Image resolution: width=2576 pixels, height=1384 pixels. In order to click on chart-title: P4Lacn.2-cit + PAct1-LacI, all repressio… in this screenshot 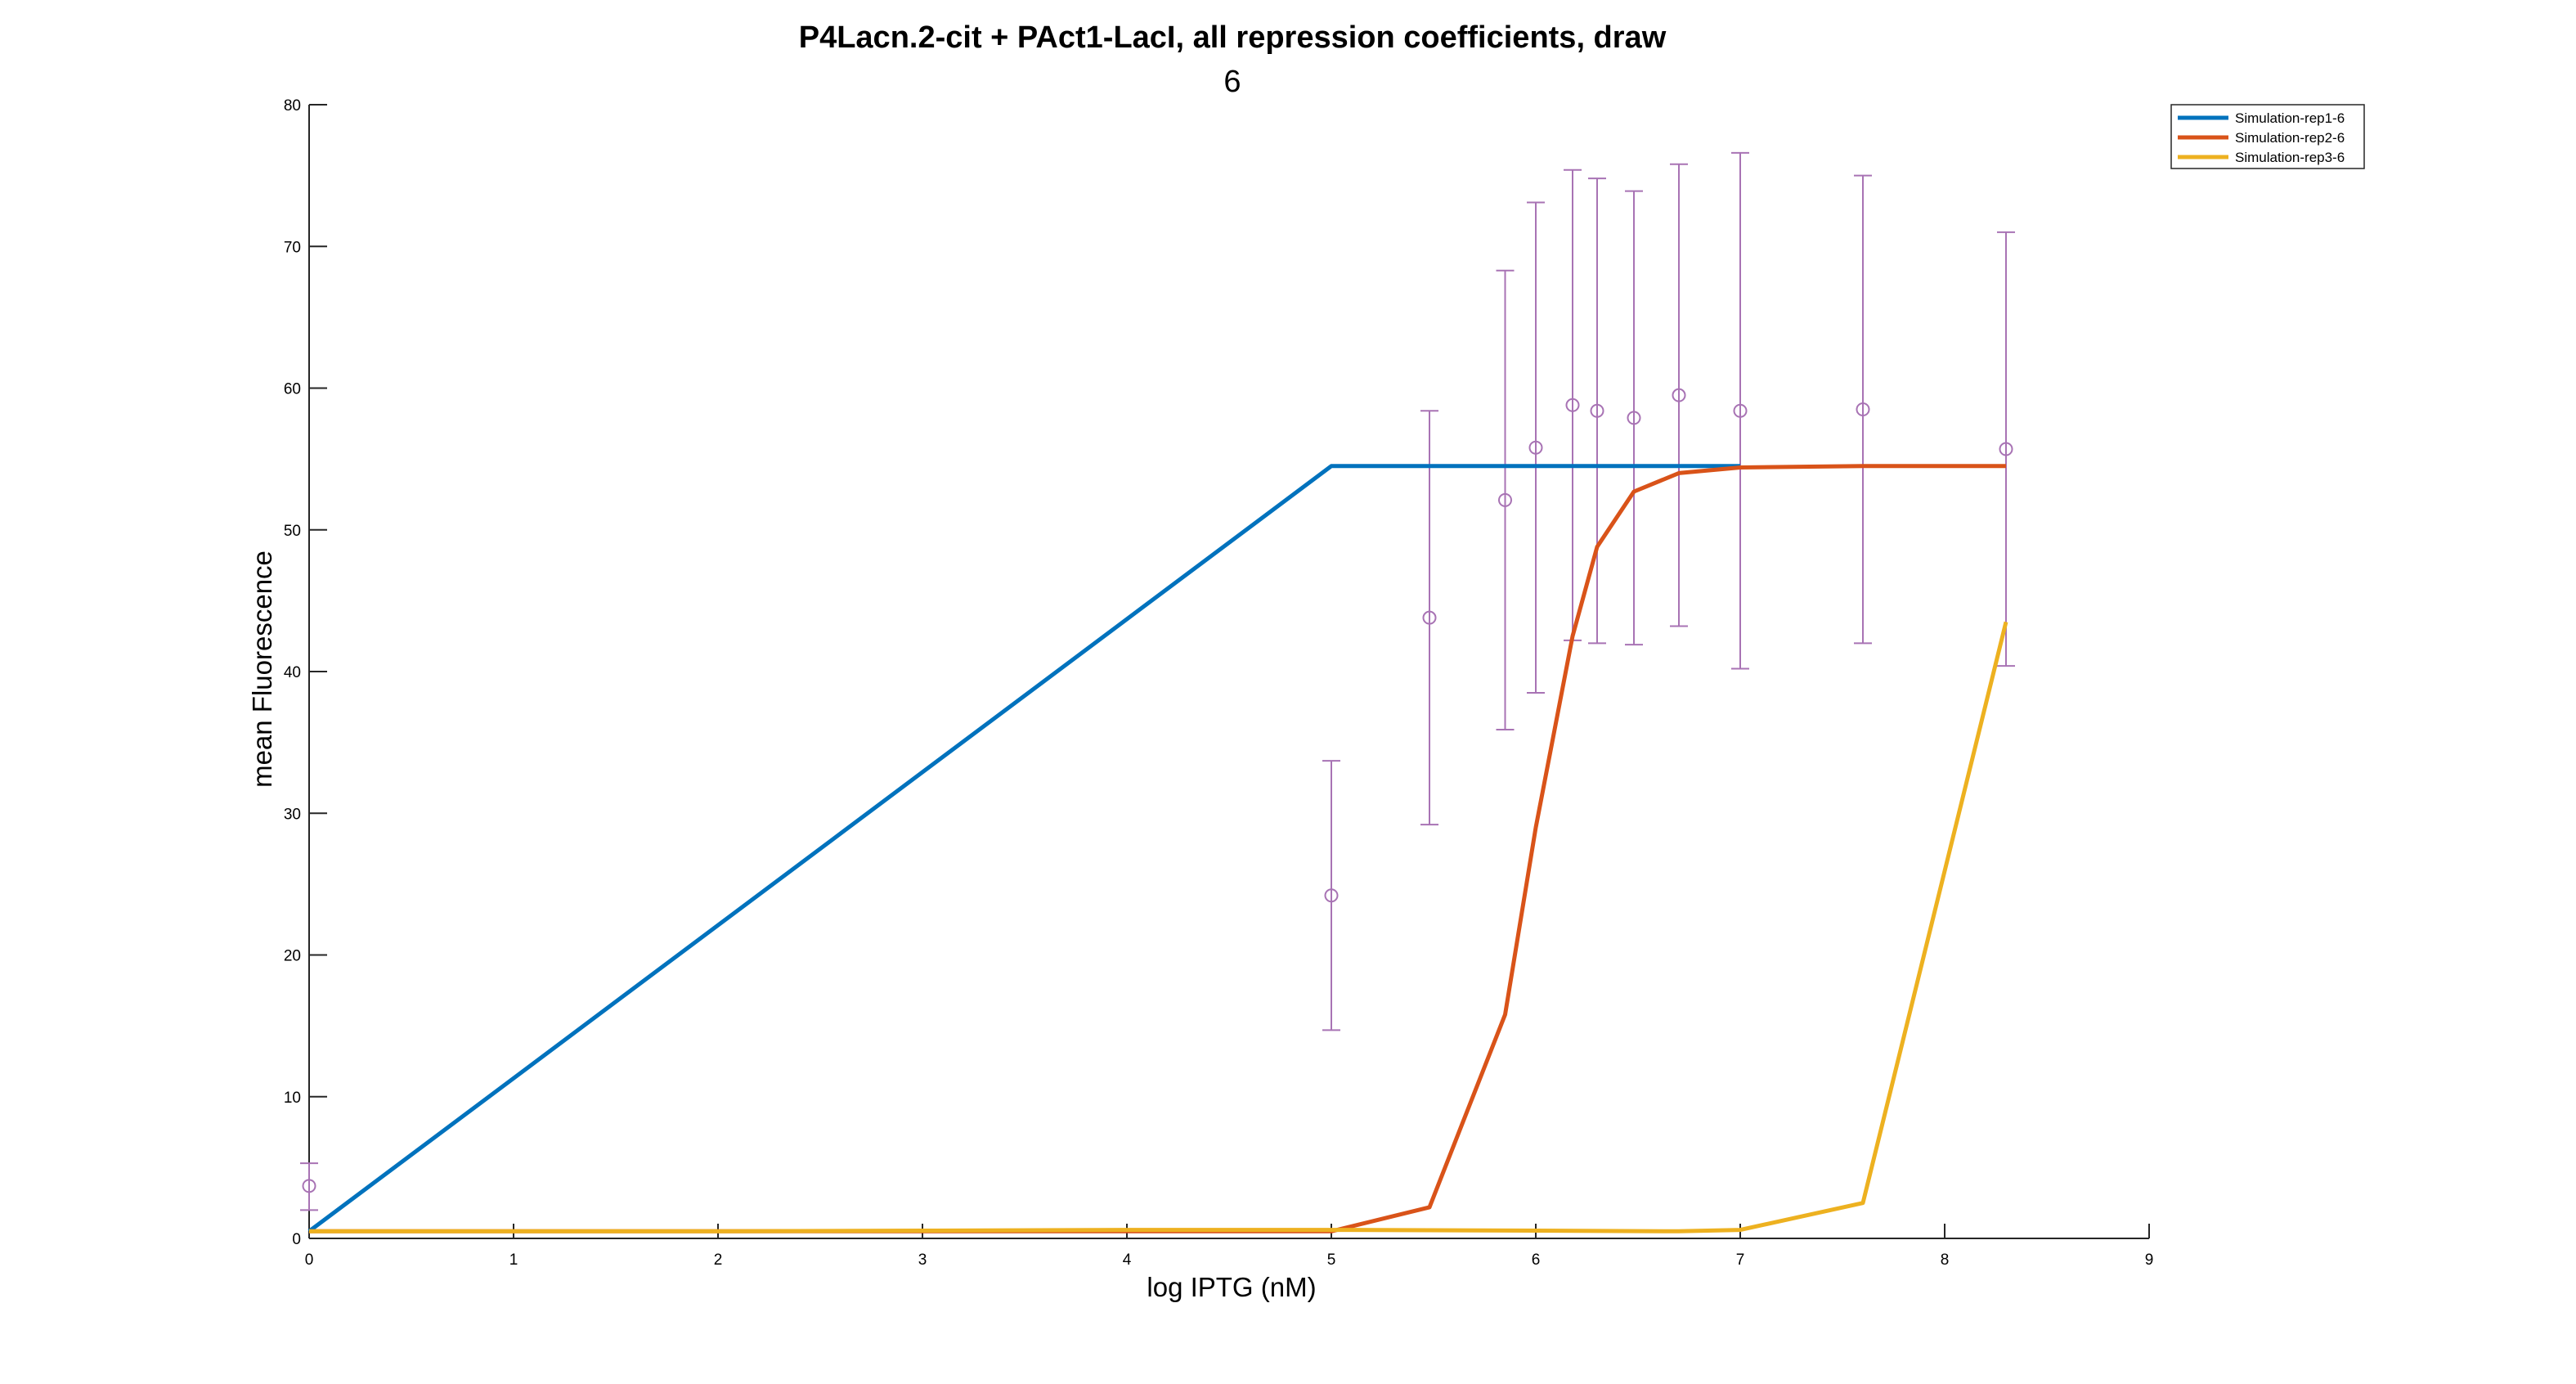, I will do `click(1233, 37)`.